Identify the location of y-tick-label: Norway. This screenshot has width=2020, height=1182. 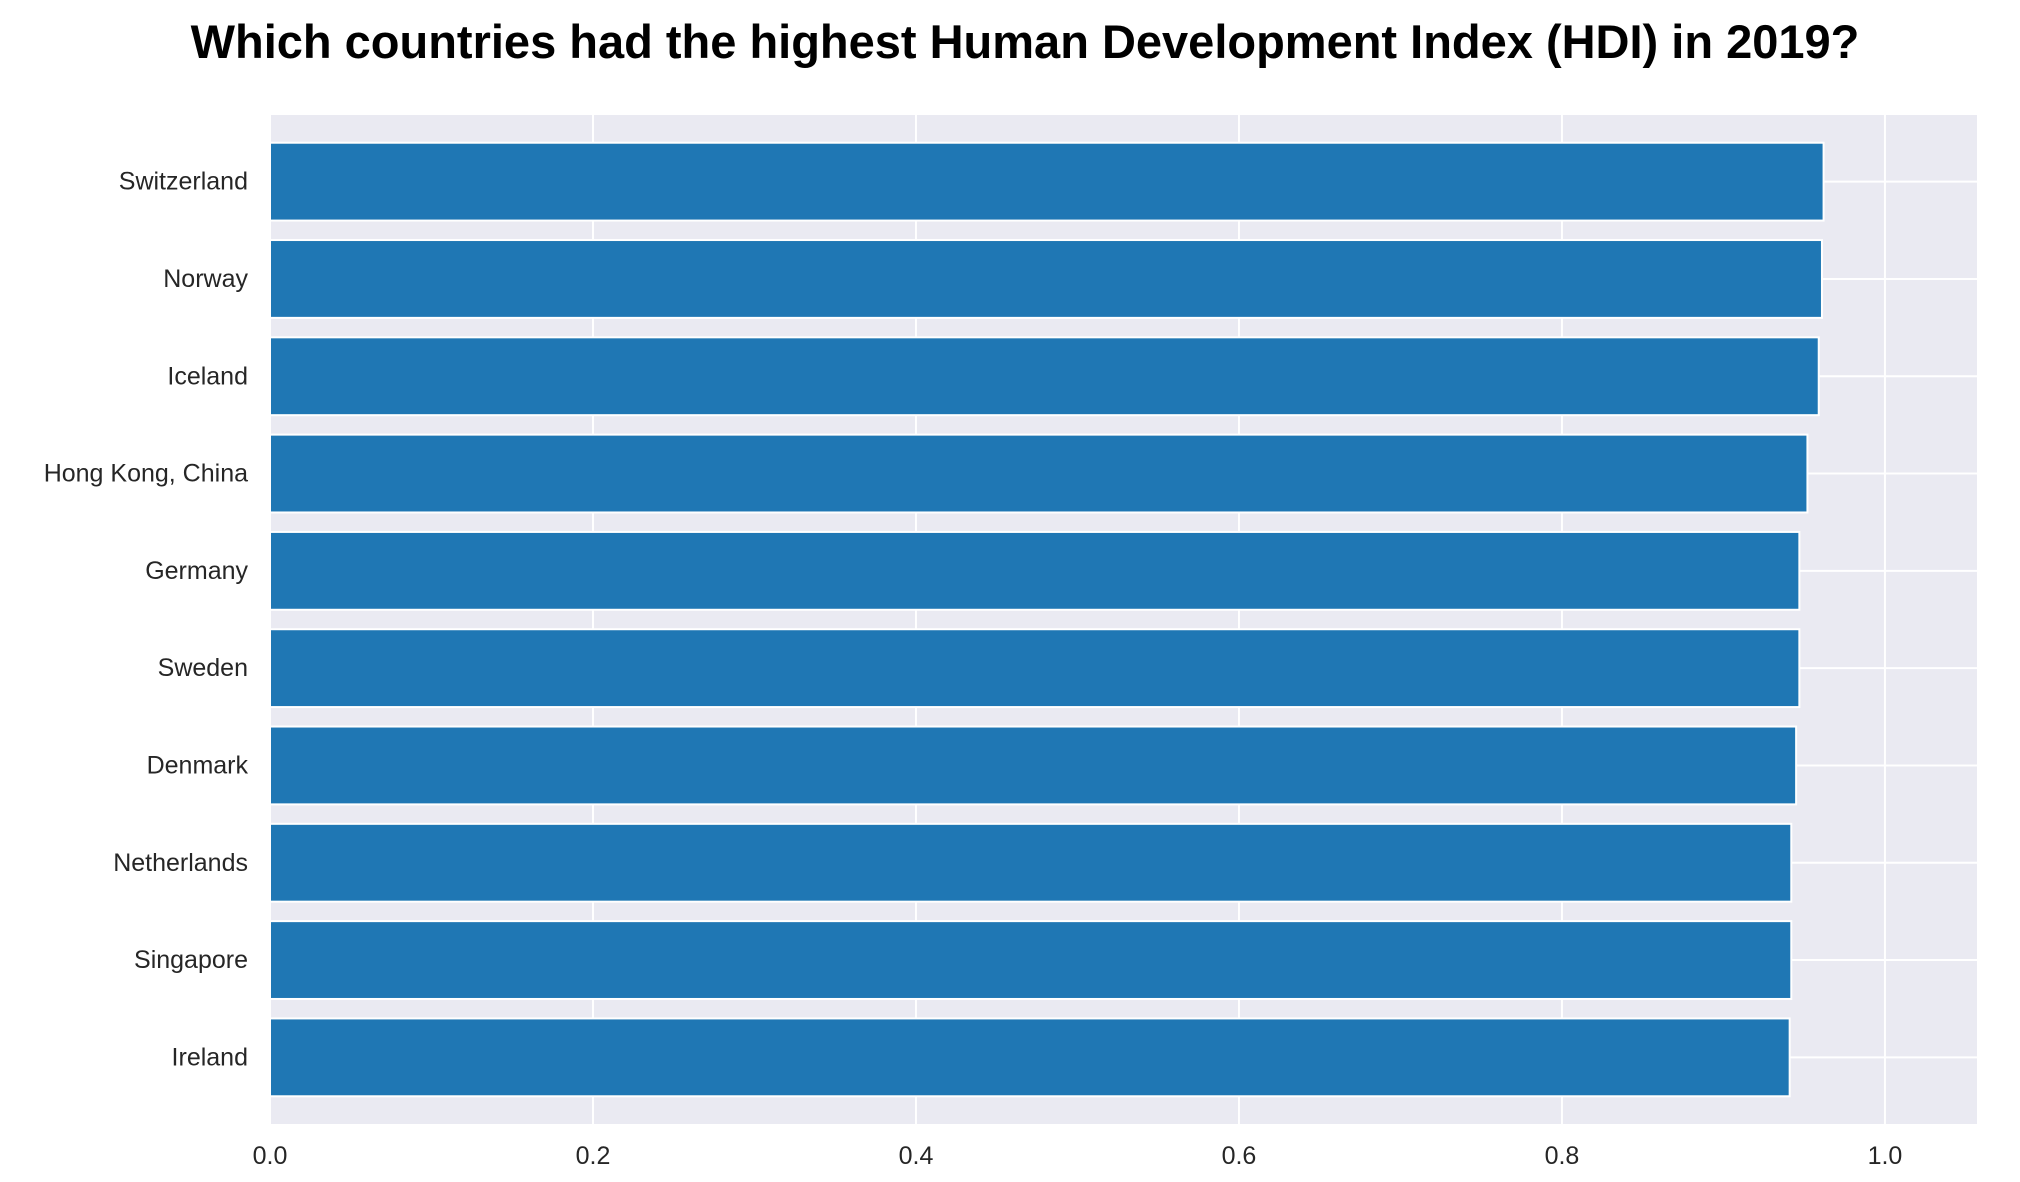
(205, 279).